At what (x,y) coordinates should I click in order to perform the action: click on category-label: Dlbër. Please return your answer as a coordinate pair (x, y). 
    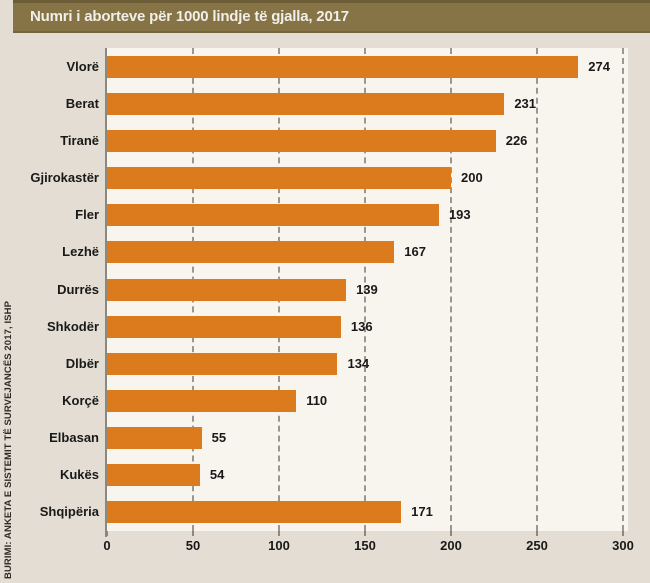
    Looking at the image, I should click on (82, 363).